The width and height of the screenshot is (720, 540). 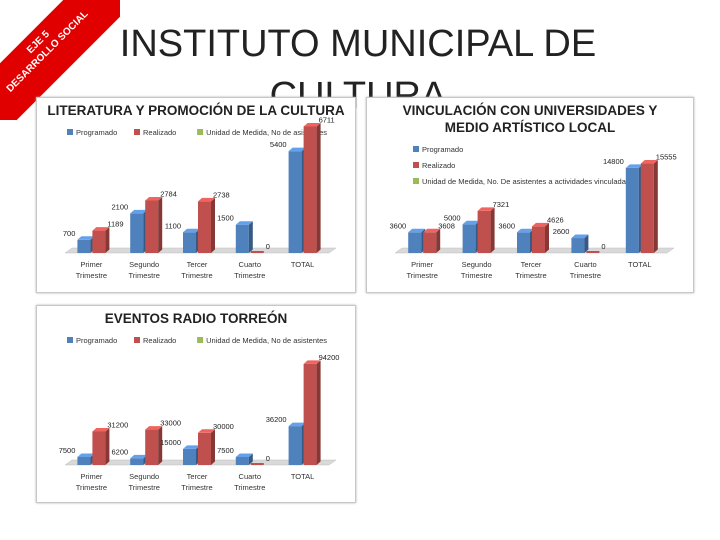 What do you see at coordinates (173, 225) in the screenshot?
I see `data-label: 1100` at bounding box center [173, 225].